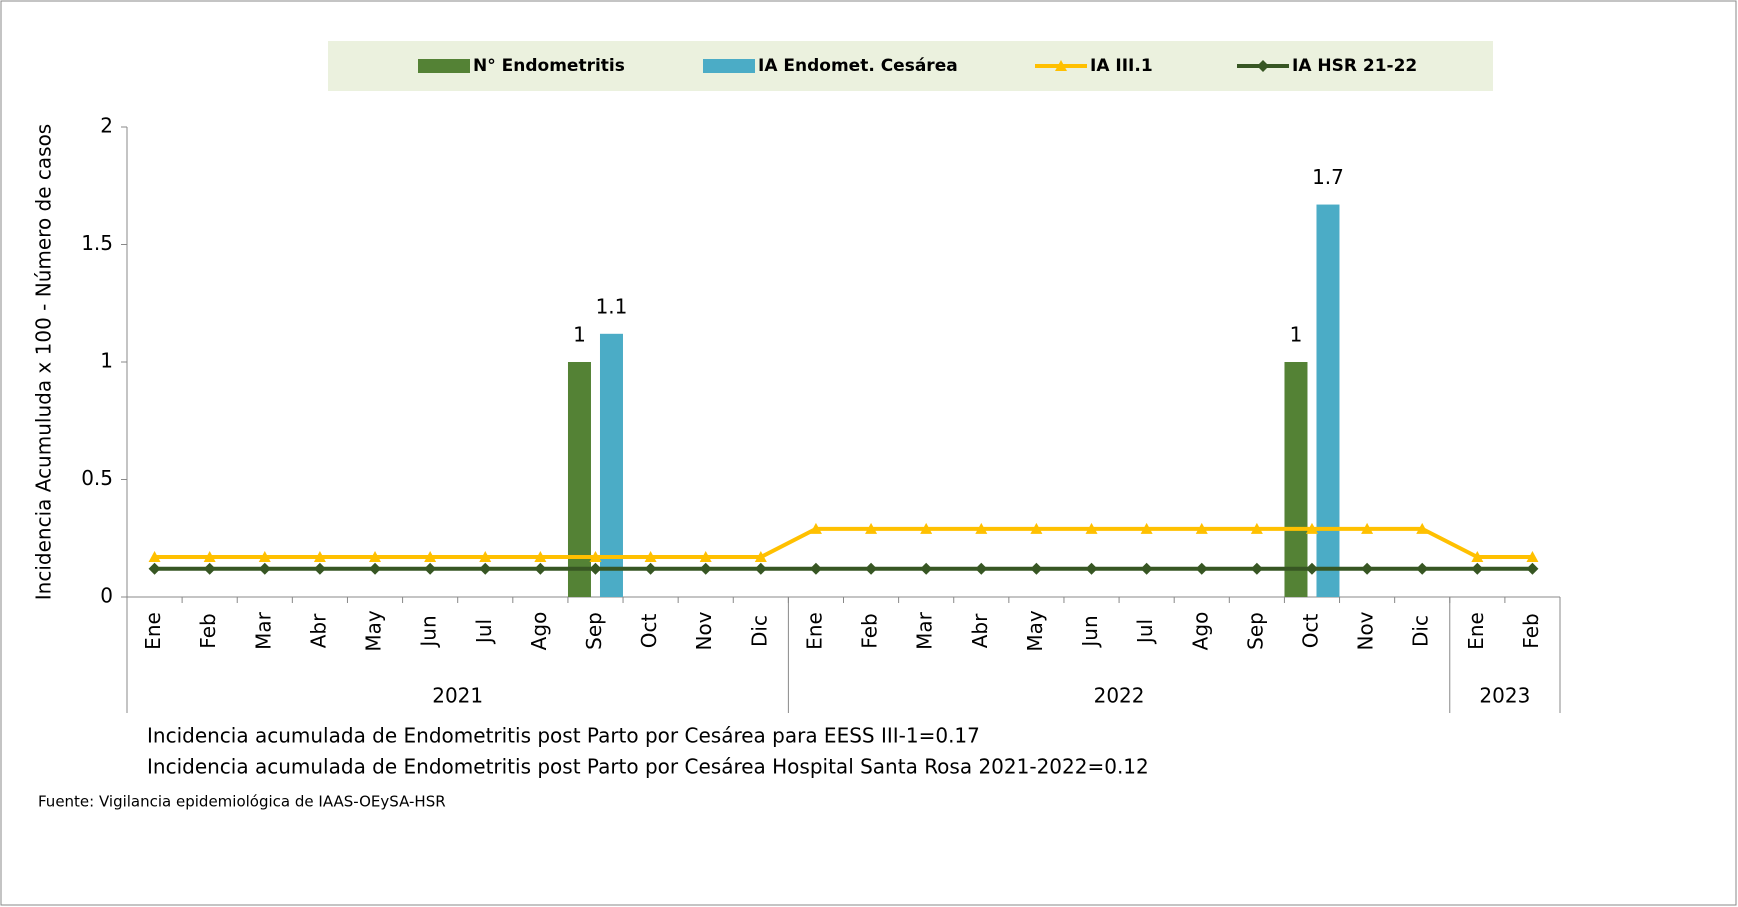 The height and width of the screenshot is (907, 1738). I want to click on legend-label: IA III.1, so click(1121, 66).